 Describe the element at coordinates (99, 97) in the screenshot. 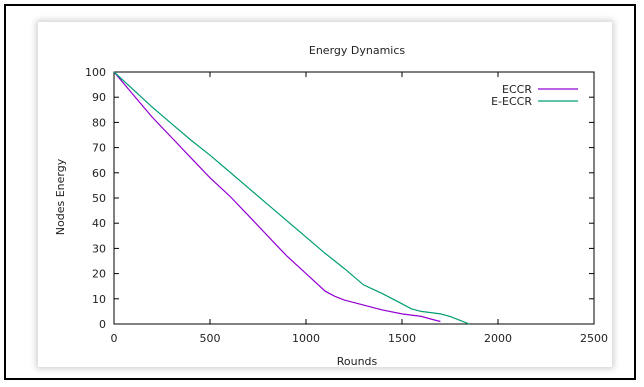

I see `y-tick-label: 90` at that location.